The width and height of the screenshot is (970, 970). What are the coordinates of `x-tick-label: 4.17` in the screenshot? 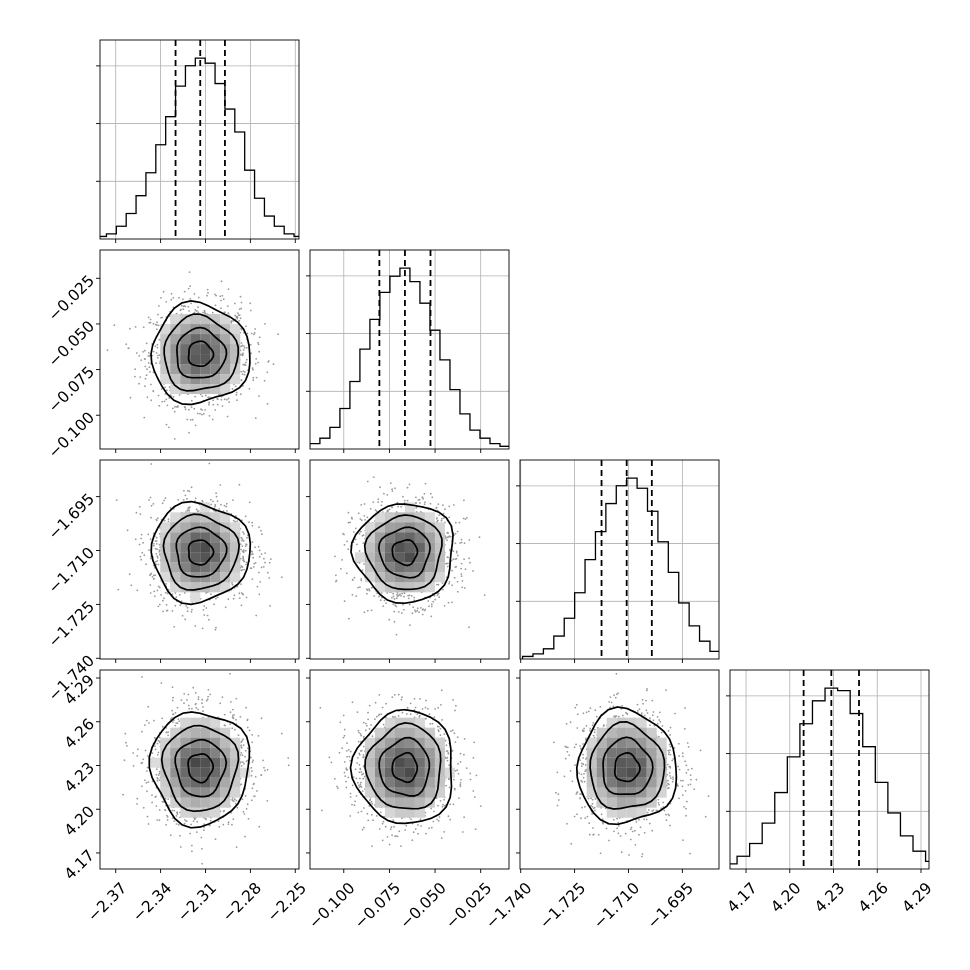 It's located at (742, 897).